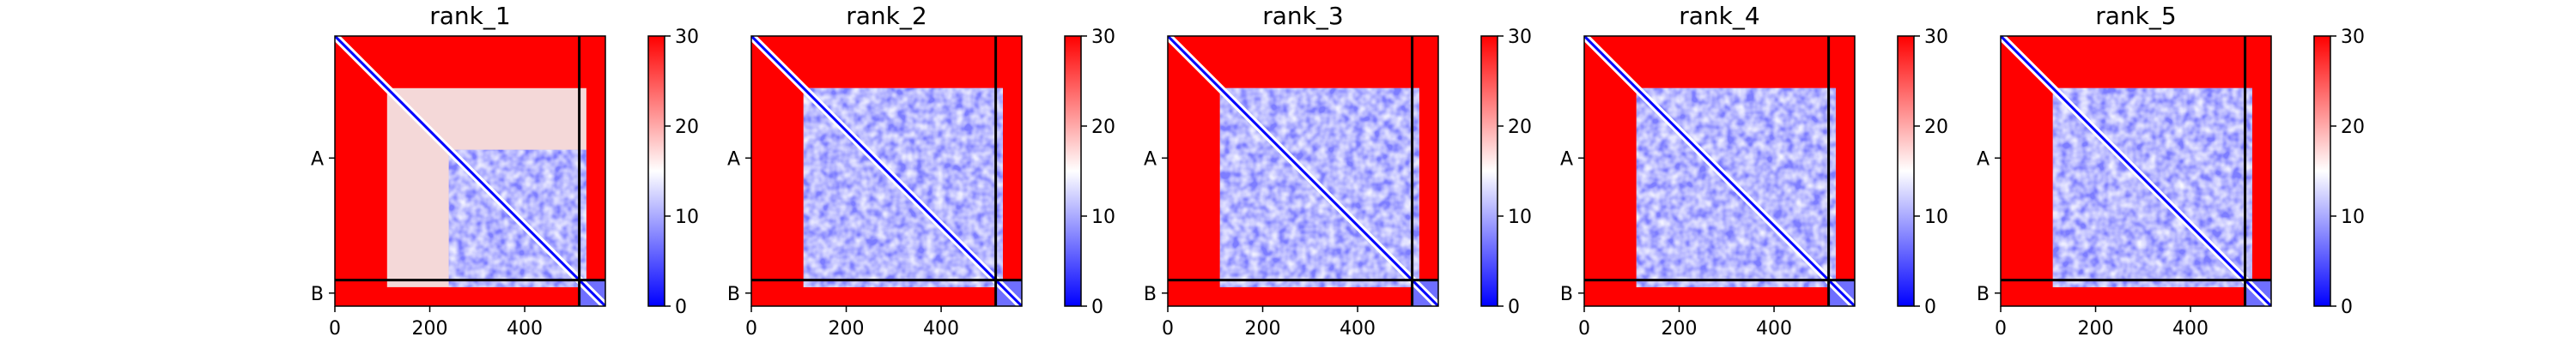 Image resolution: width=2576 pixels, height=343 pixels. What do you see at coordinates (1302, 16) in the screenshot?
I see `panel-title: rank_3` at bounding box center [1302, 16].